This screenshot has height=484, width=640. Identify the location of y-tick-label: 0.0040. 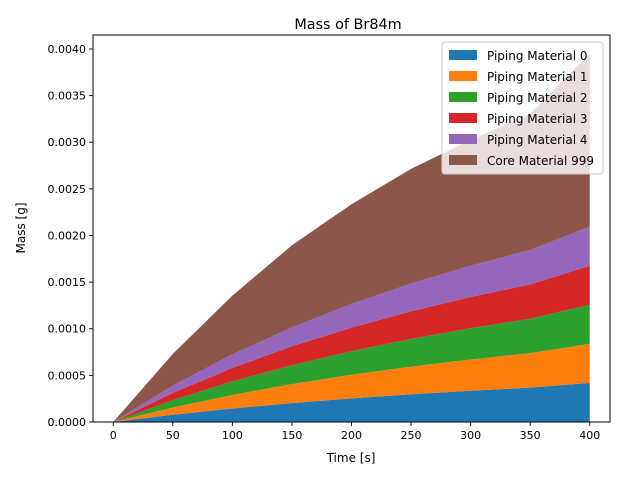
(67, 49).